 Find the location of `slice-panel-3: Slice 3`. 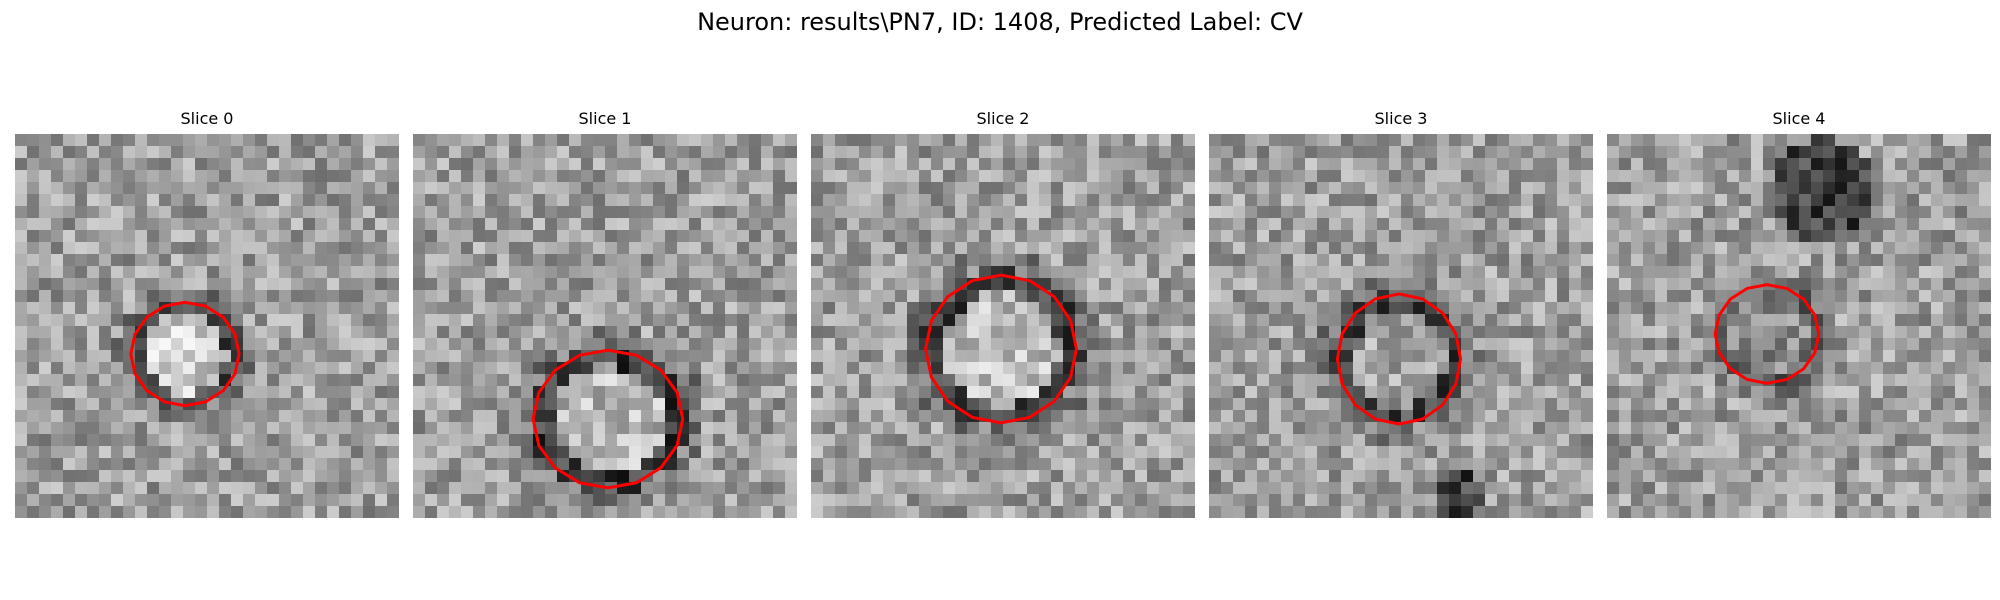

slice-panel-3: Slice 3 is located at coordinates (1401, 314).